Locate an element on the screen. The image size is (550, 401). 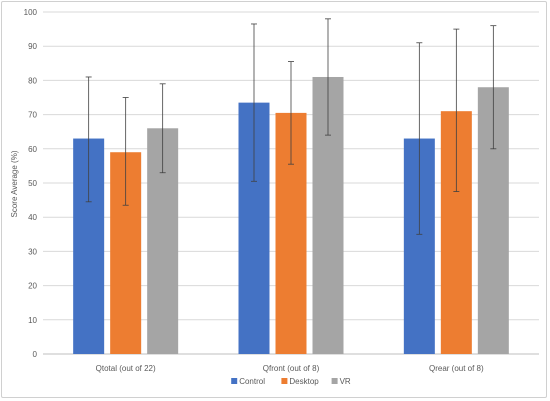
y-tick-label: 20 is located at coordinates (32, 286).